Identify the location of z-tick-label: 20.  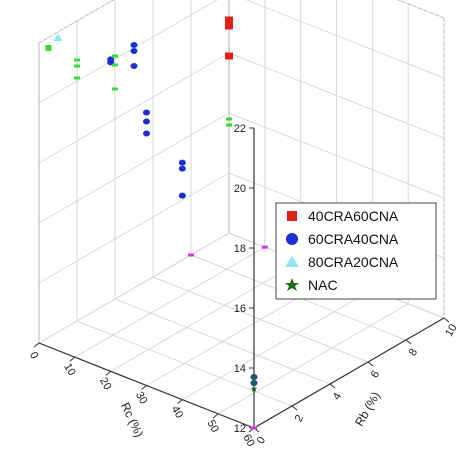
(240, 189).